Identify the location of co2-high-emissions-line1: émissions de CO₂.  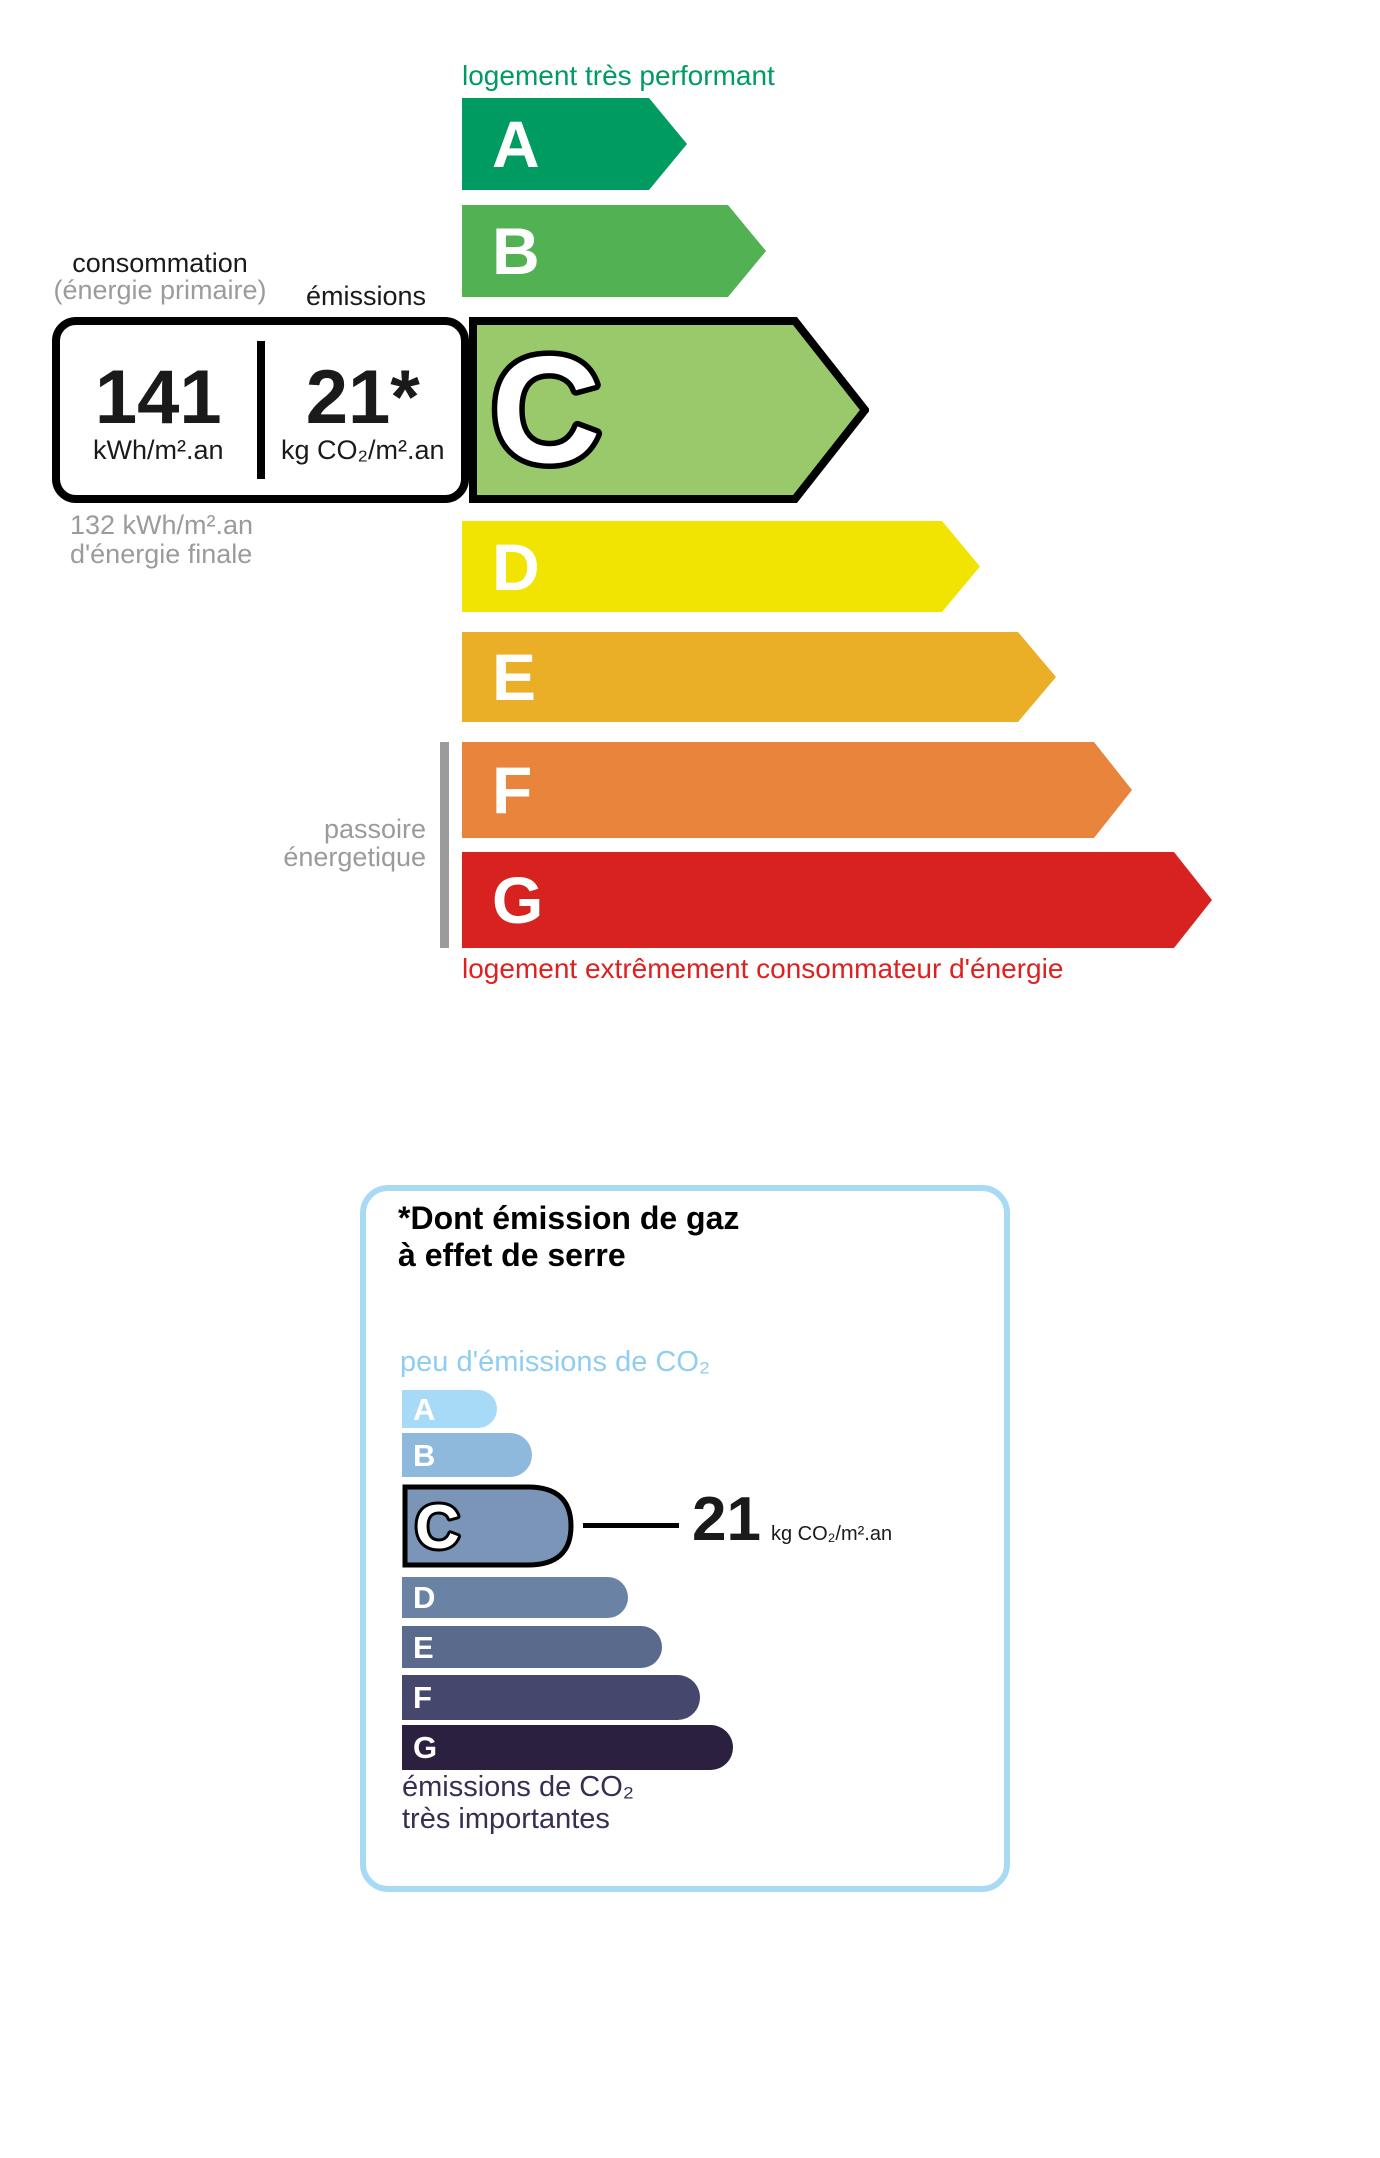
(518, 1787).